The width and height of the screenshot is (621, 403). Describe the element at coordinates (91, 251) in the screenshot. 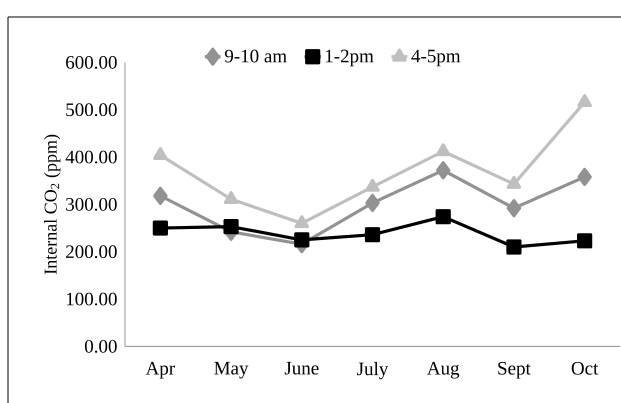

I see `y-tick-label: 200.00` at that location.